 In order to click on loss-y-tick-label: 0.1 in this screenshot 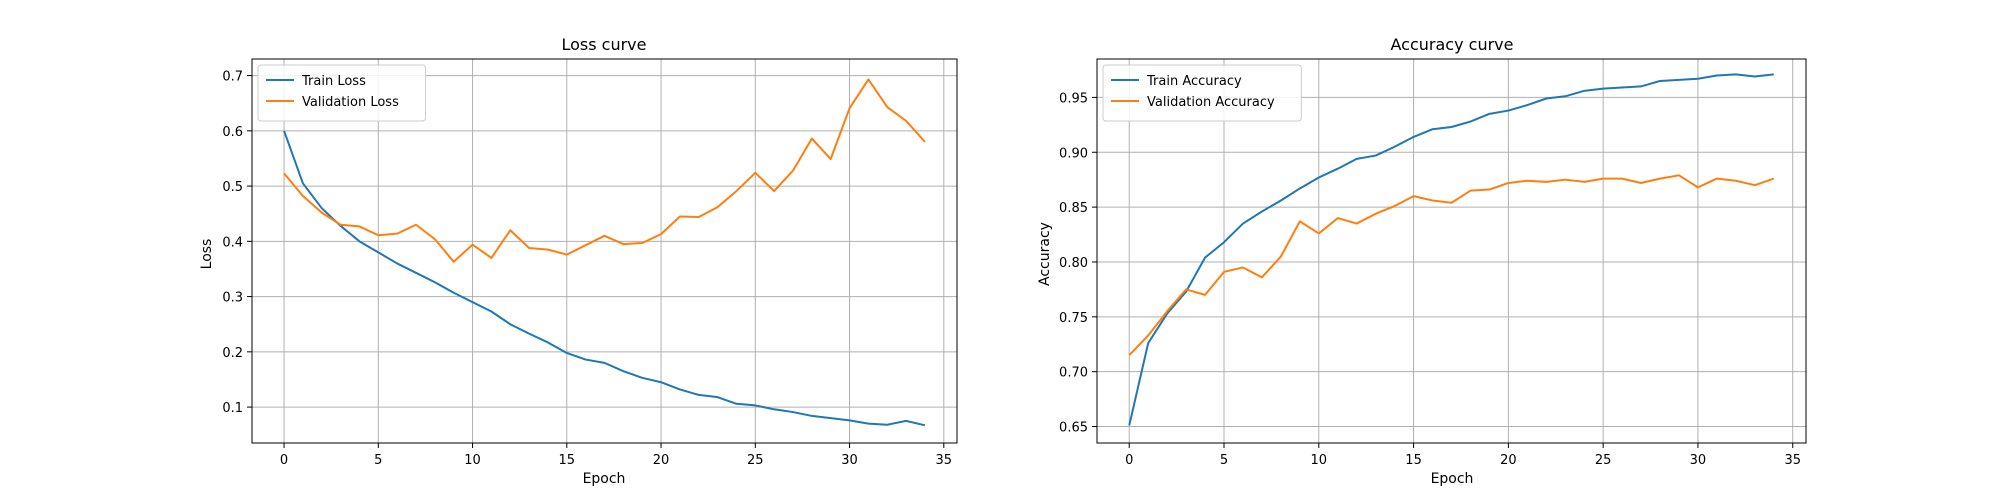, I will do `click(232, 408)`.